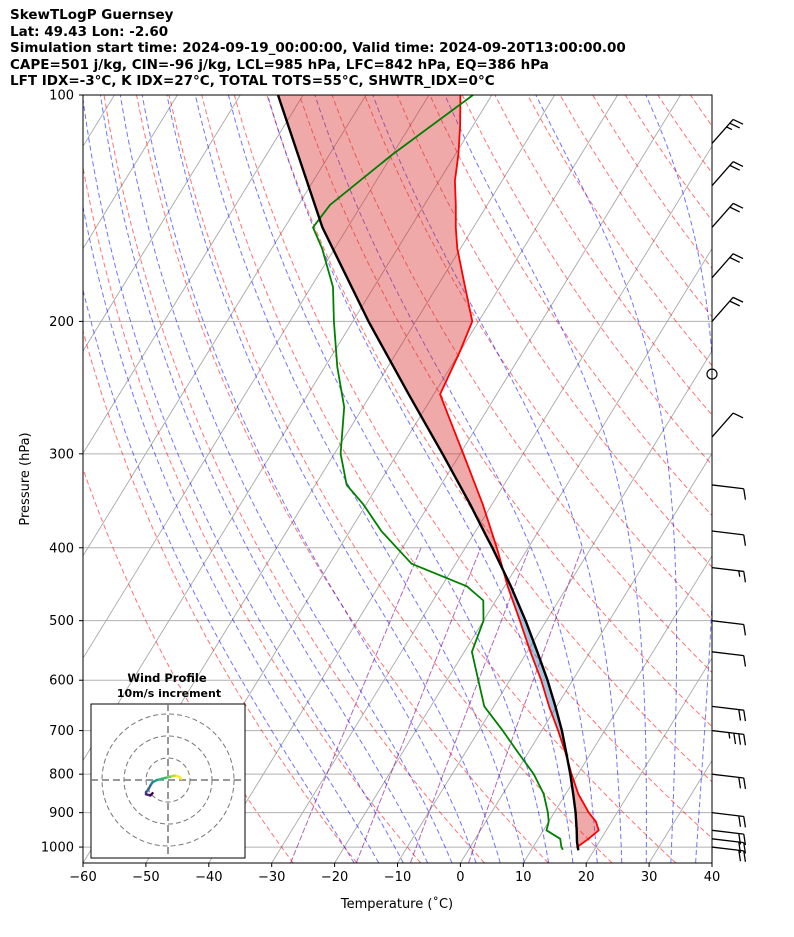 The height and width of the screenshot is (937, 794). Describe the element at coordinates (61, 322) in the screenshot. I see `y-tick-label: 200` at that location.